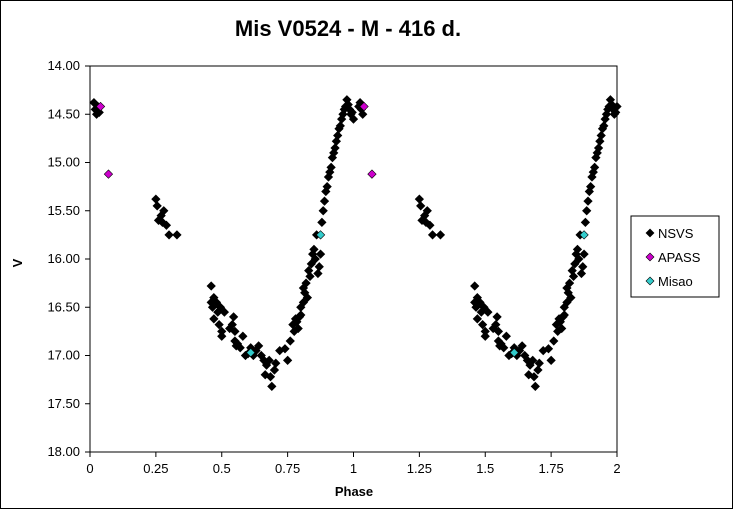 The width and height of the screenshot is (733, 514). Describe the element at coordinates (348, 28) in the screenshot. I see `chart-title: Mis V0524 - M - 416 d.` at that location.